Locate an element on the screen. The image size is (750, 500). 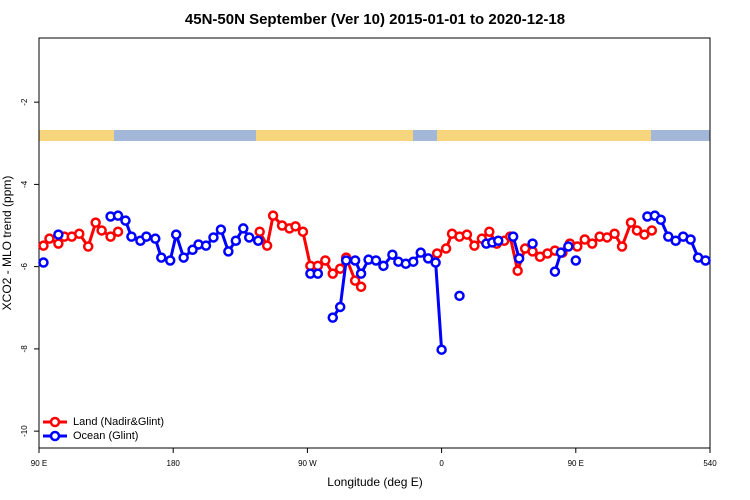
y-tick-label: -2 is located at coordinates (24, 102).